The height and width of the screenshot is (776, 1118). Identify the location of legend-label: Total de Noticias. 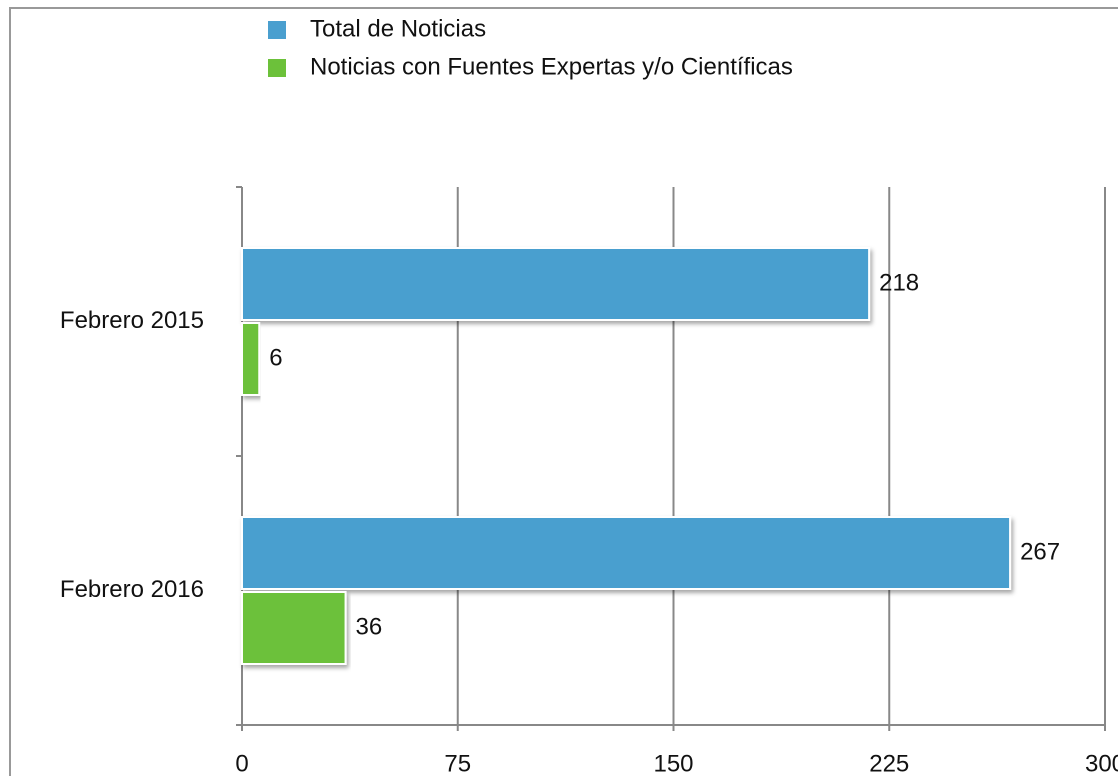
(398, 28).